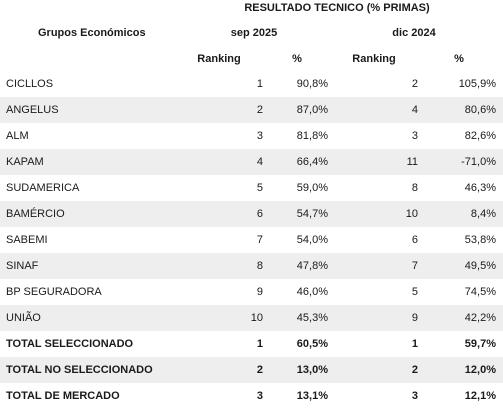 This screenshot has height=420, width=503. What do you see at coordinates (312, 84) in the screenshot?
I see `pct-sep-2025: 90,8%` at bounding box center [312, 84].